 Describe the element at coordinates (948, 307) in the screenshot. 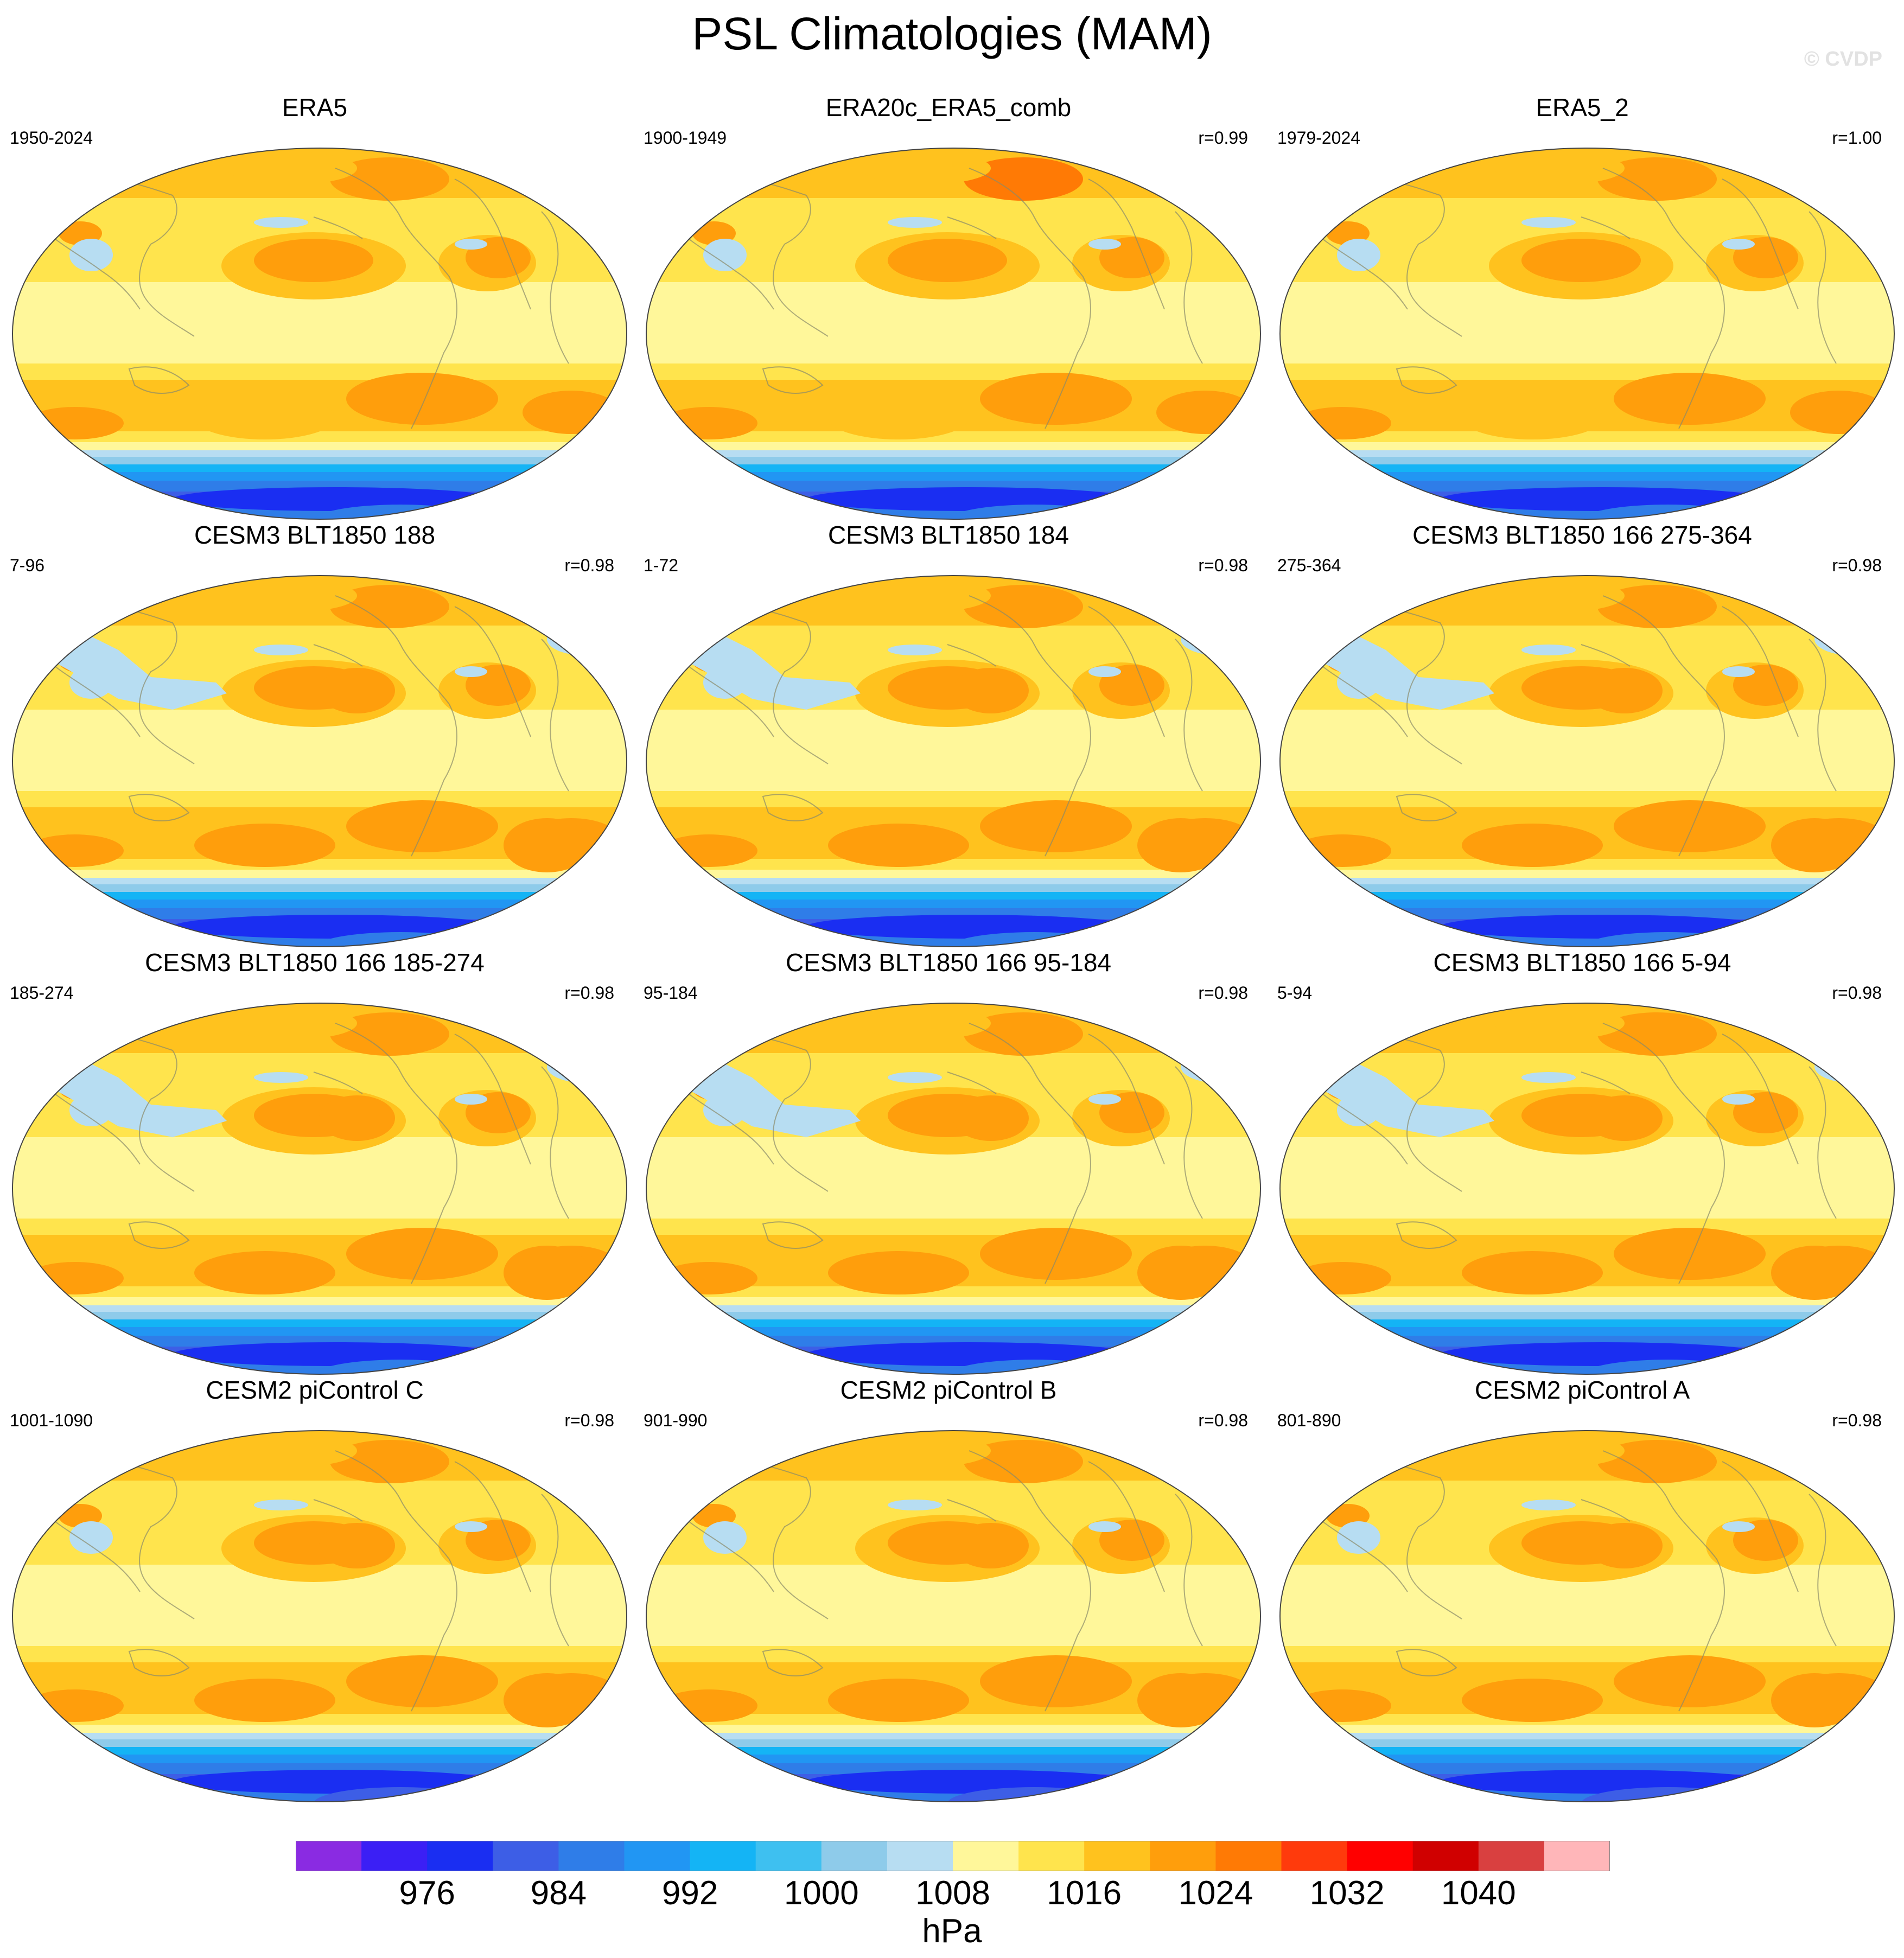

I see `map-panel: ERA20c_ERA5_comb 1900-1949 r=0.99` at that location.